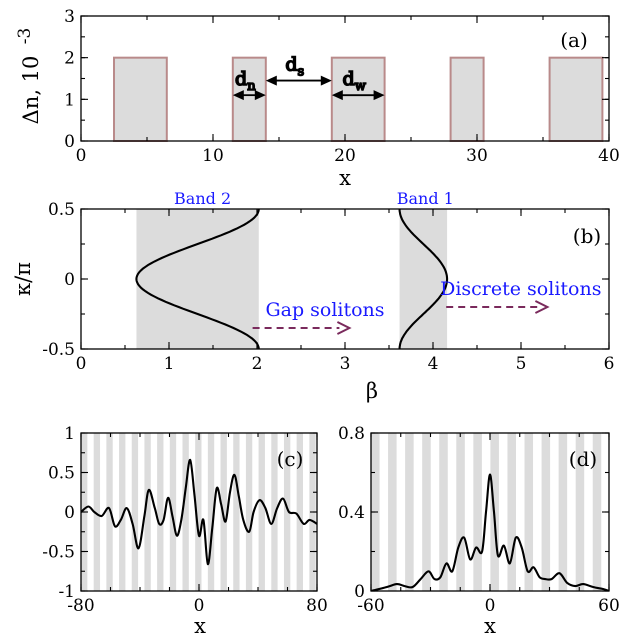 The height and width of the screenshot is (635, 624). Describe the element at coordinates (25, 36) in the screenshot. I see `panel-a-ylabel-exponent: -3` at that location.